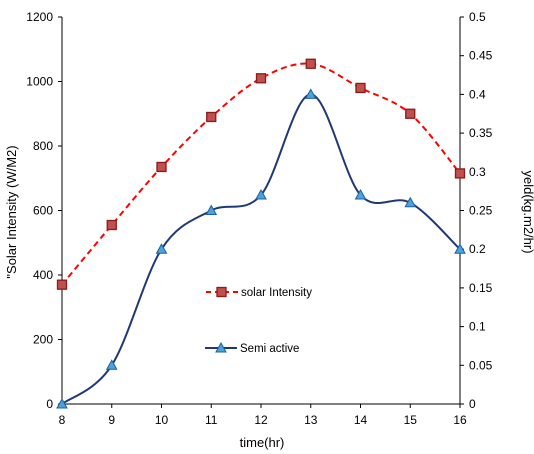 The width and height of the screenshot is (534, 454). Describe the element at coordinates (43, 146) in the screenshot. I see `y-left-tick-label: 800` at that location.